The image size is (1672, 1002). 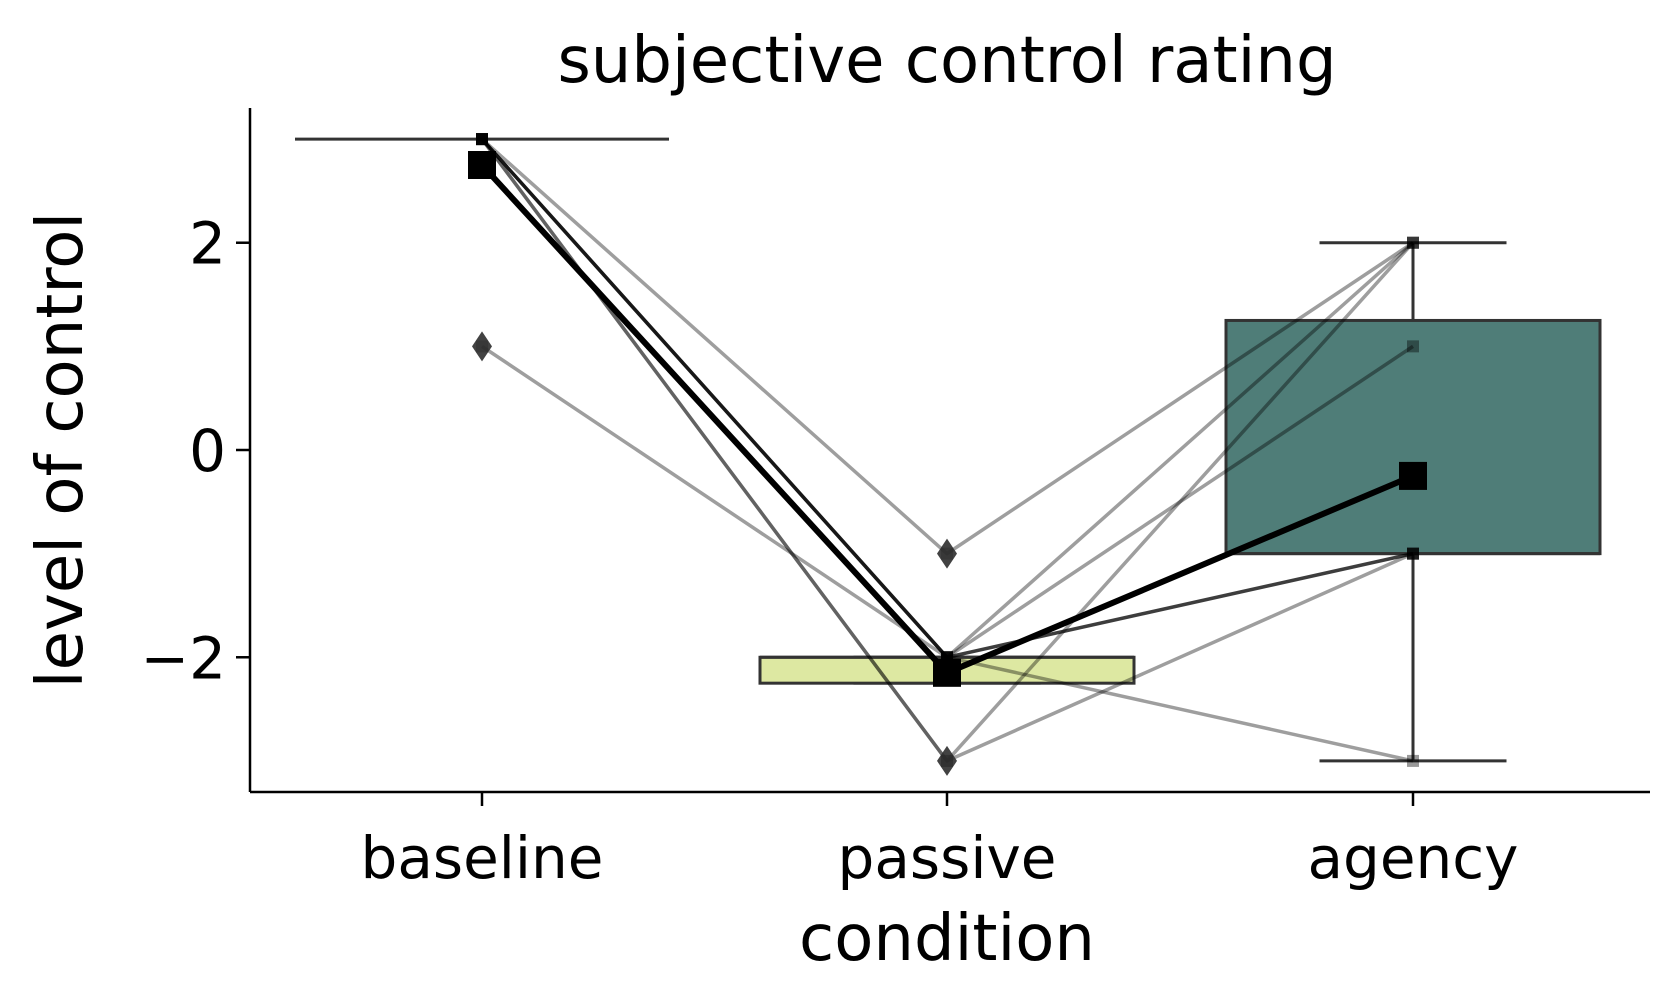 What do you see at coordinates (946, 61) in the screenshot?
I see `chart-title: subjective control rating` at bounding box center [946, 61].